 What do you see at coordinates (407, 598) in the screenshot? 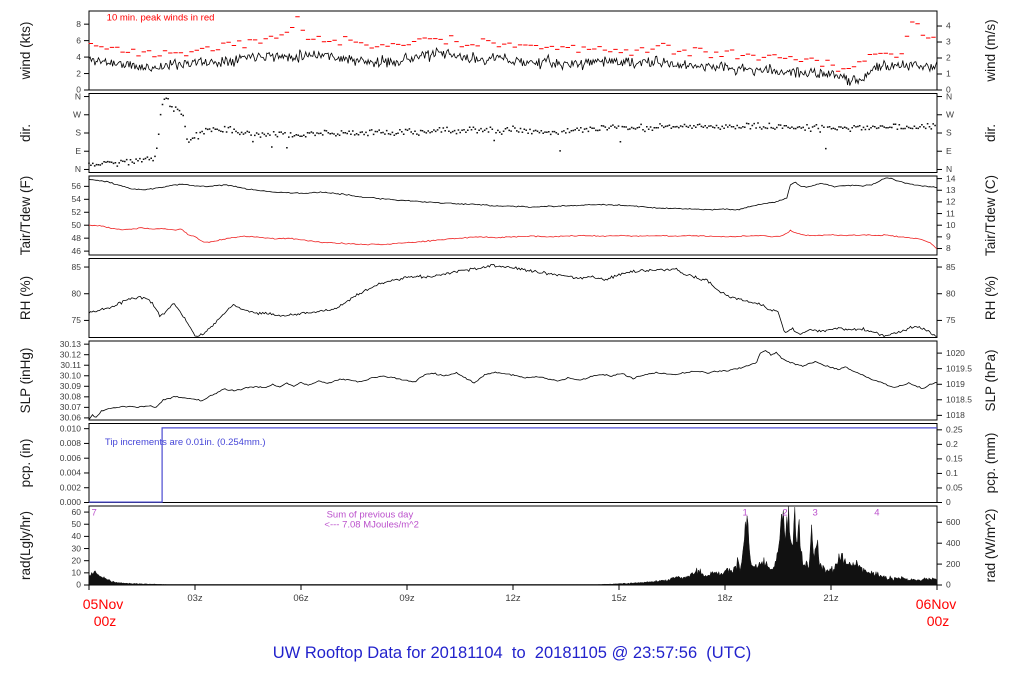
I see `x-tick-label: 09z` at bounding box center [407, 598].